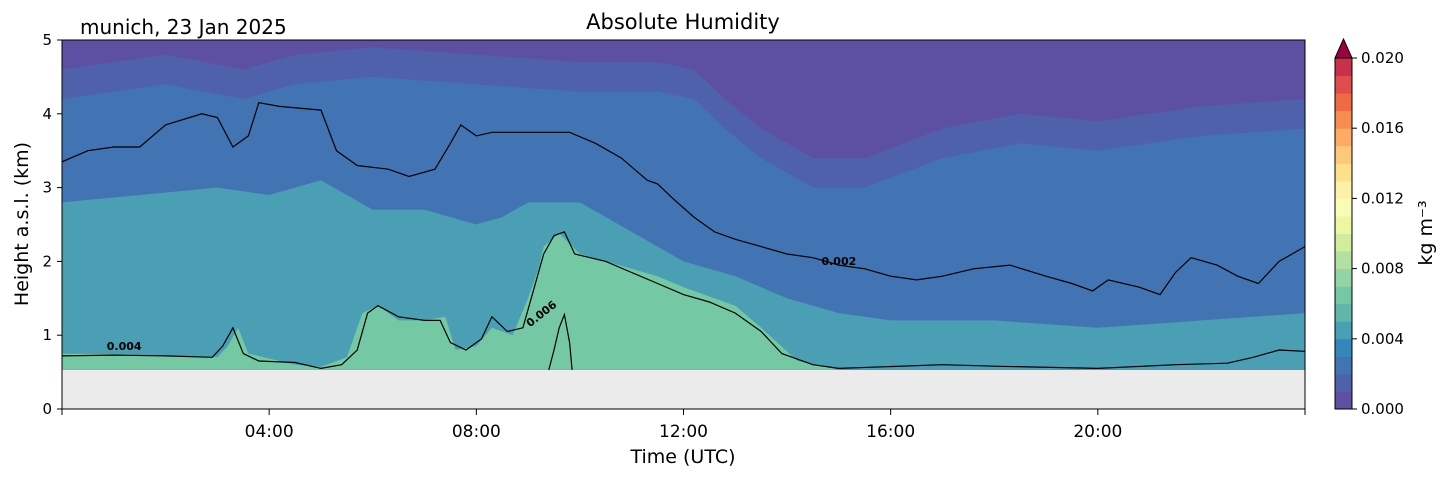 This screenshot has height=478, width=1454. What do you see at coordinates (838, 261) in the screenshot?
I see `contour-label-0.002: 0.002` at bounding box center [838, 261].